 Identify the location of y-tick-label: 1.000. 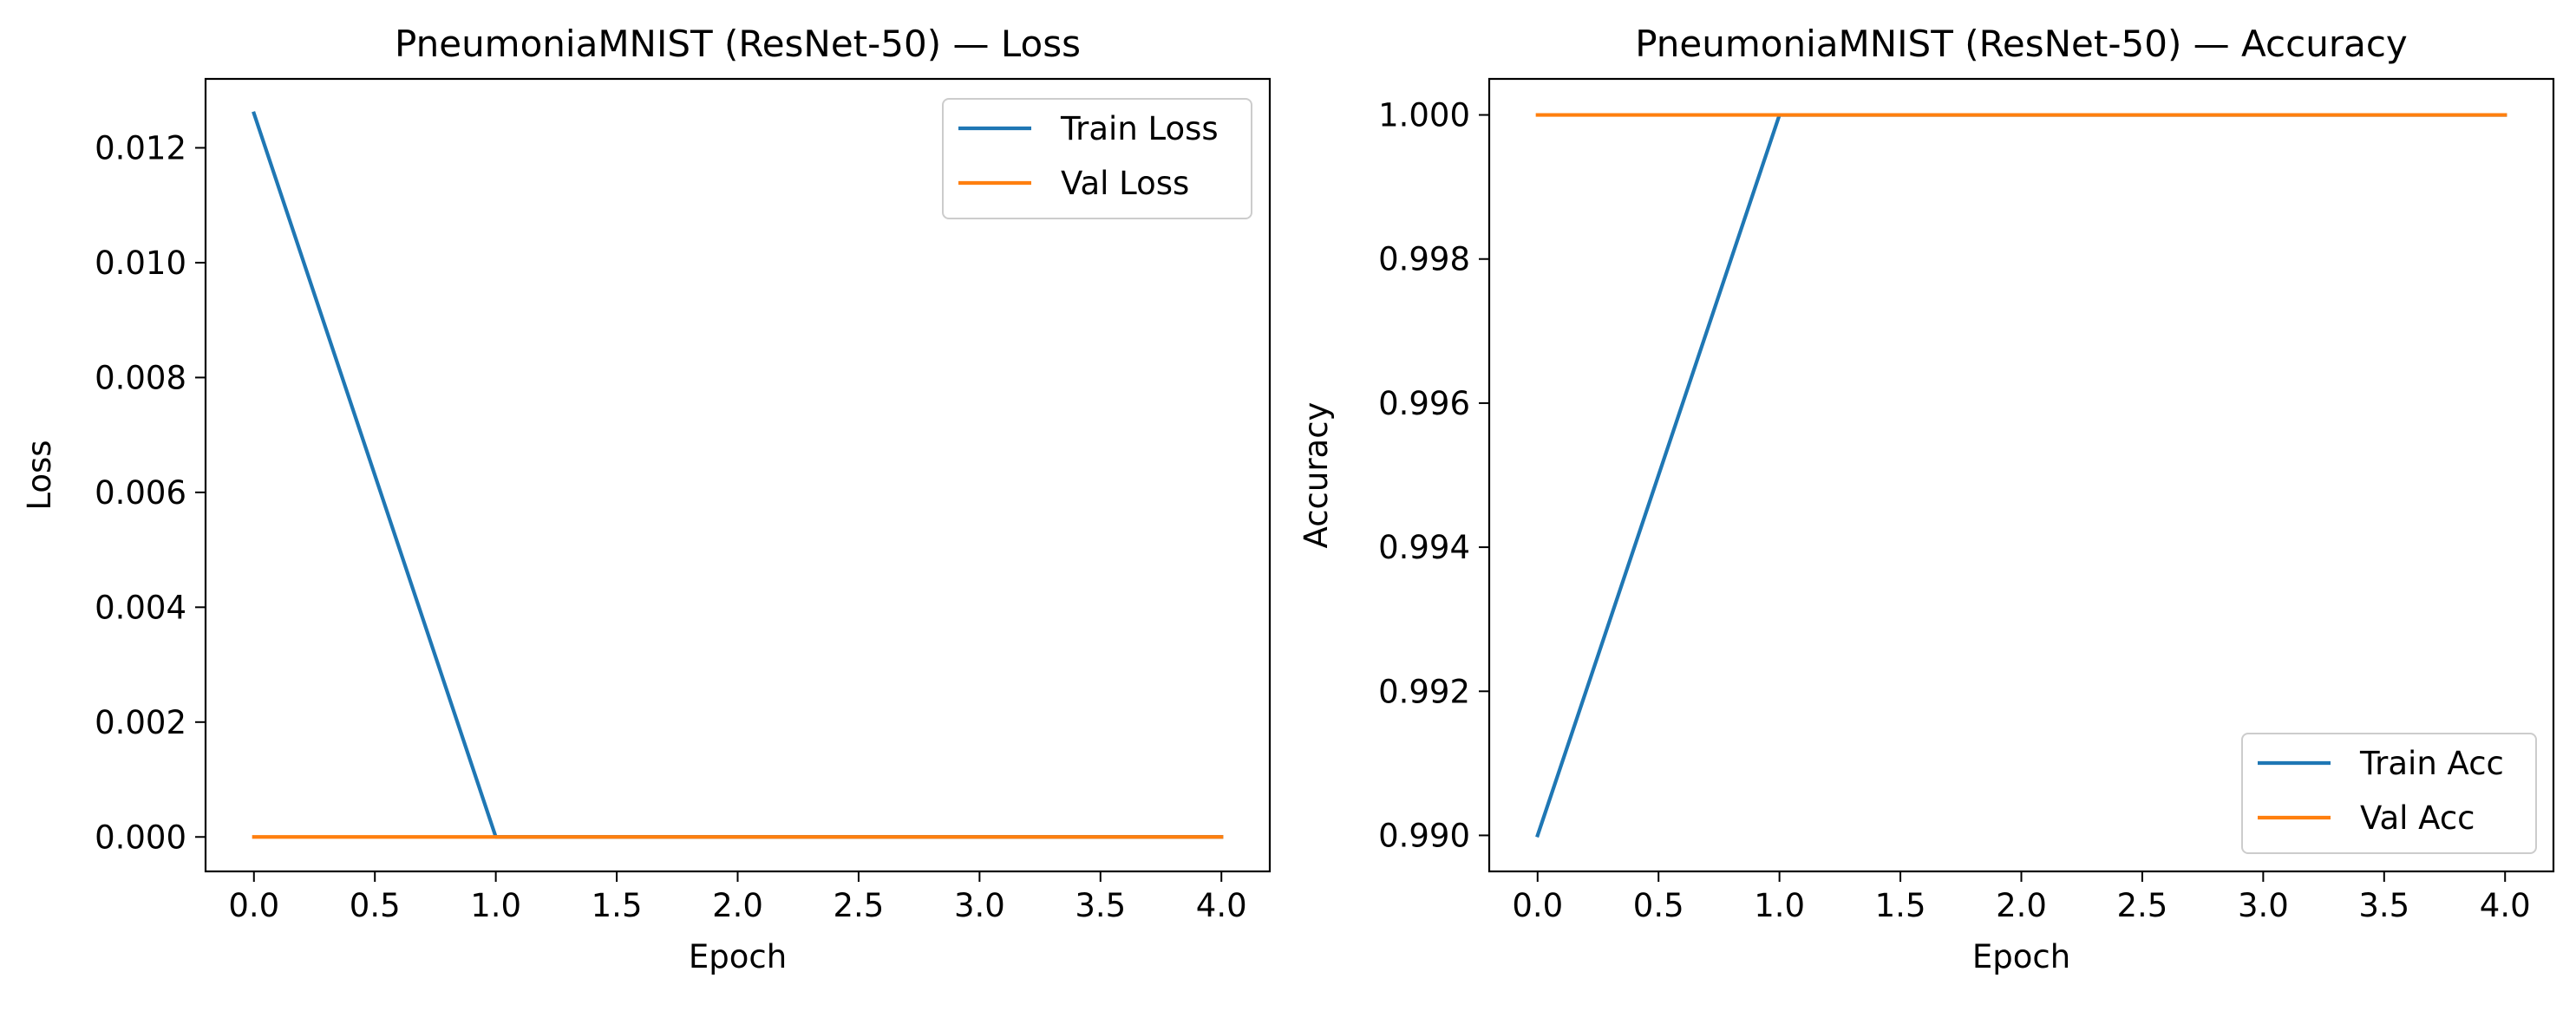
(1424, 115).